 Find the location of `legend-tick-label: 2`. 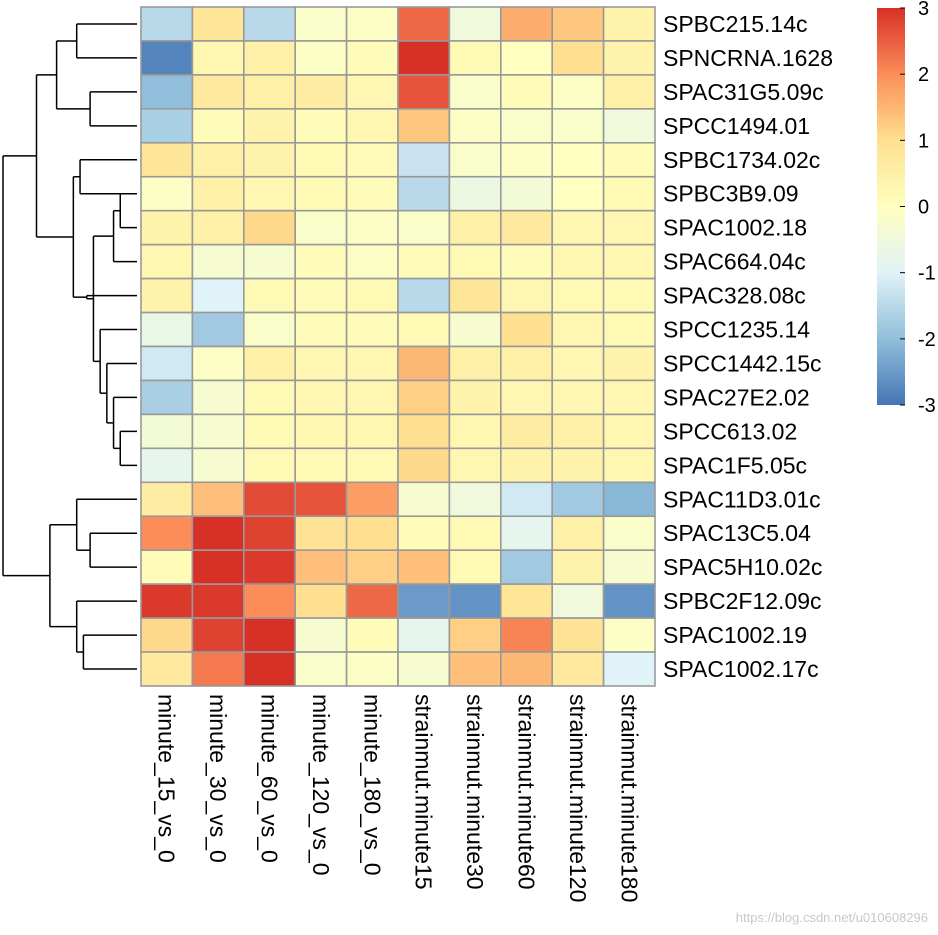

legend-tick-label: 2 is located at coordinates (923, 75).